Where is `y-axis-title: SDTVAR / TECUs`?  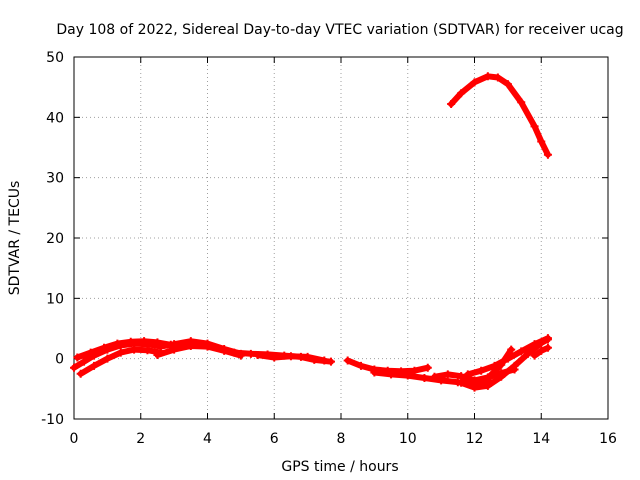 y-axis-title: SDTVAR / TECUs is located at coordinates (15, 238).